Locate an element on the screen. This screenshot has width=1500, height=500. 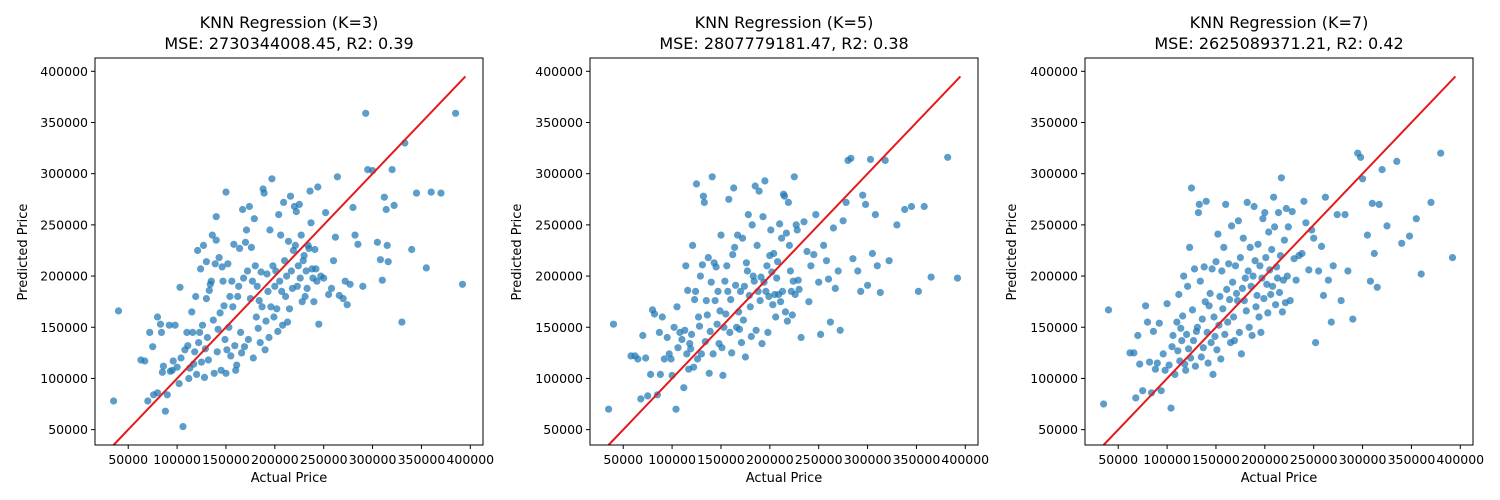
y-tick-label: 350000 is located at coordinates (1054, 122).